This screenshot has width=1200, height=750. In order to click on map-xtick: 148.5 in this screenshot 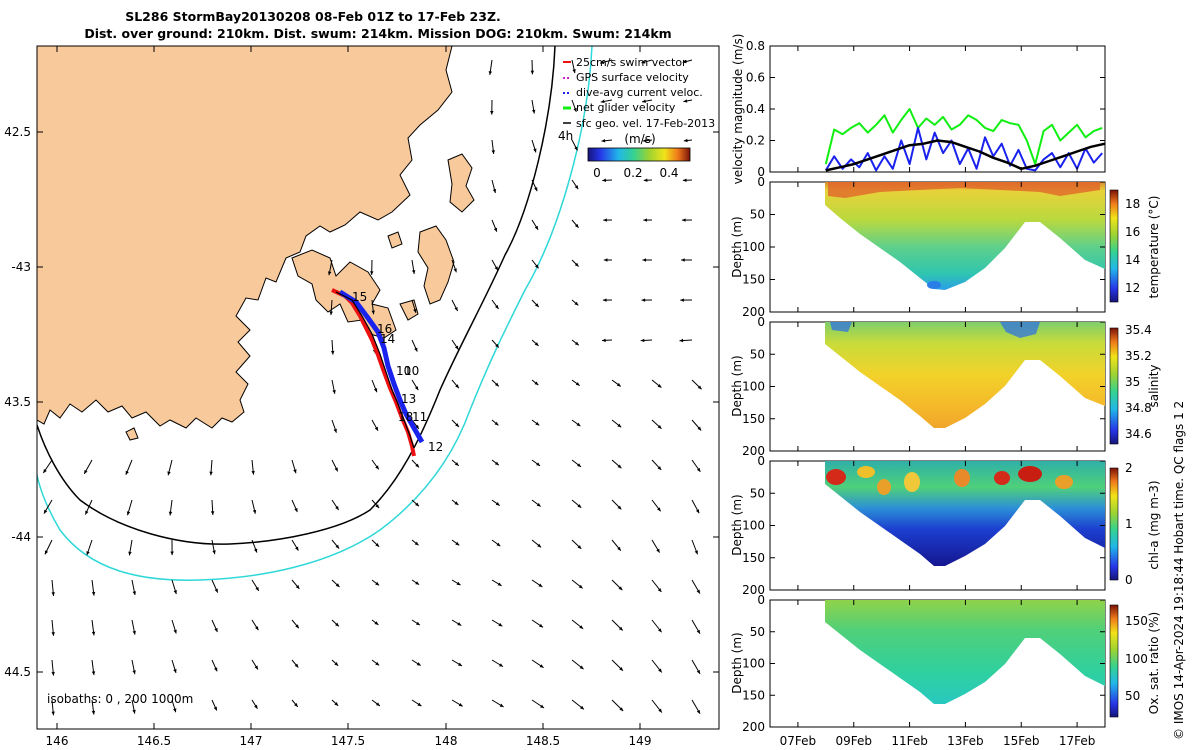, I will do `click(543, 741)`.